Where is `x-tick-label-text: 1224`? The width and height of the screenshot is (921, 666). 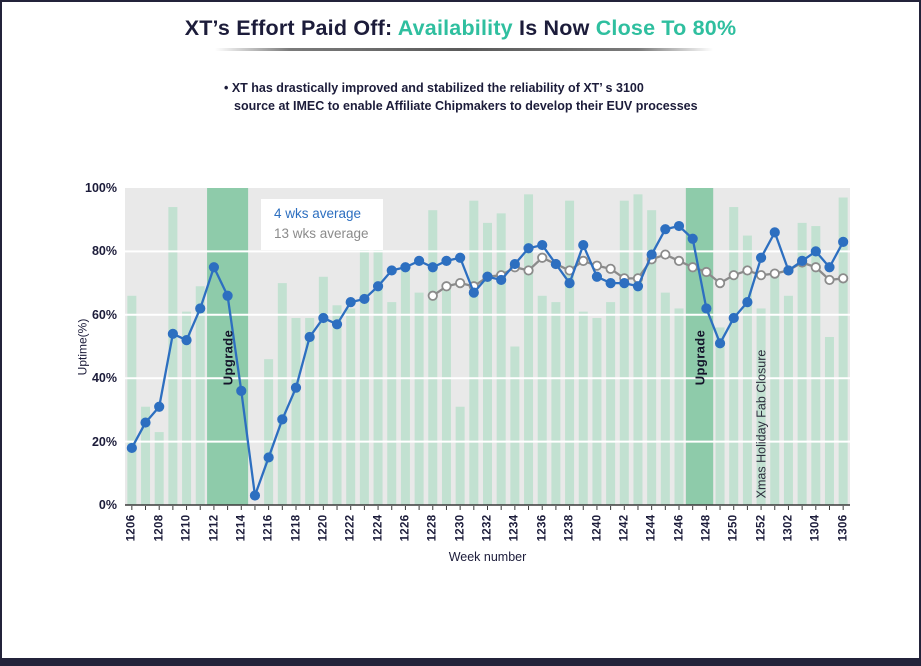
x-tick-label-text: 1224 is located at coordinates (378, 528).